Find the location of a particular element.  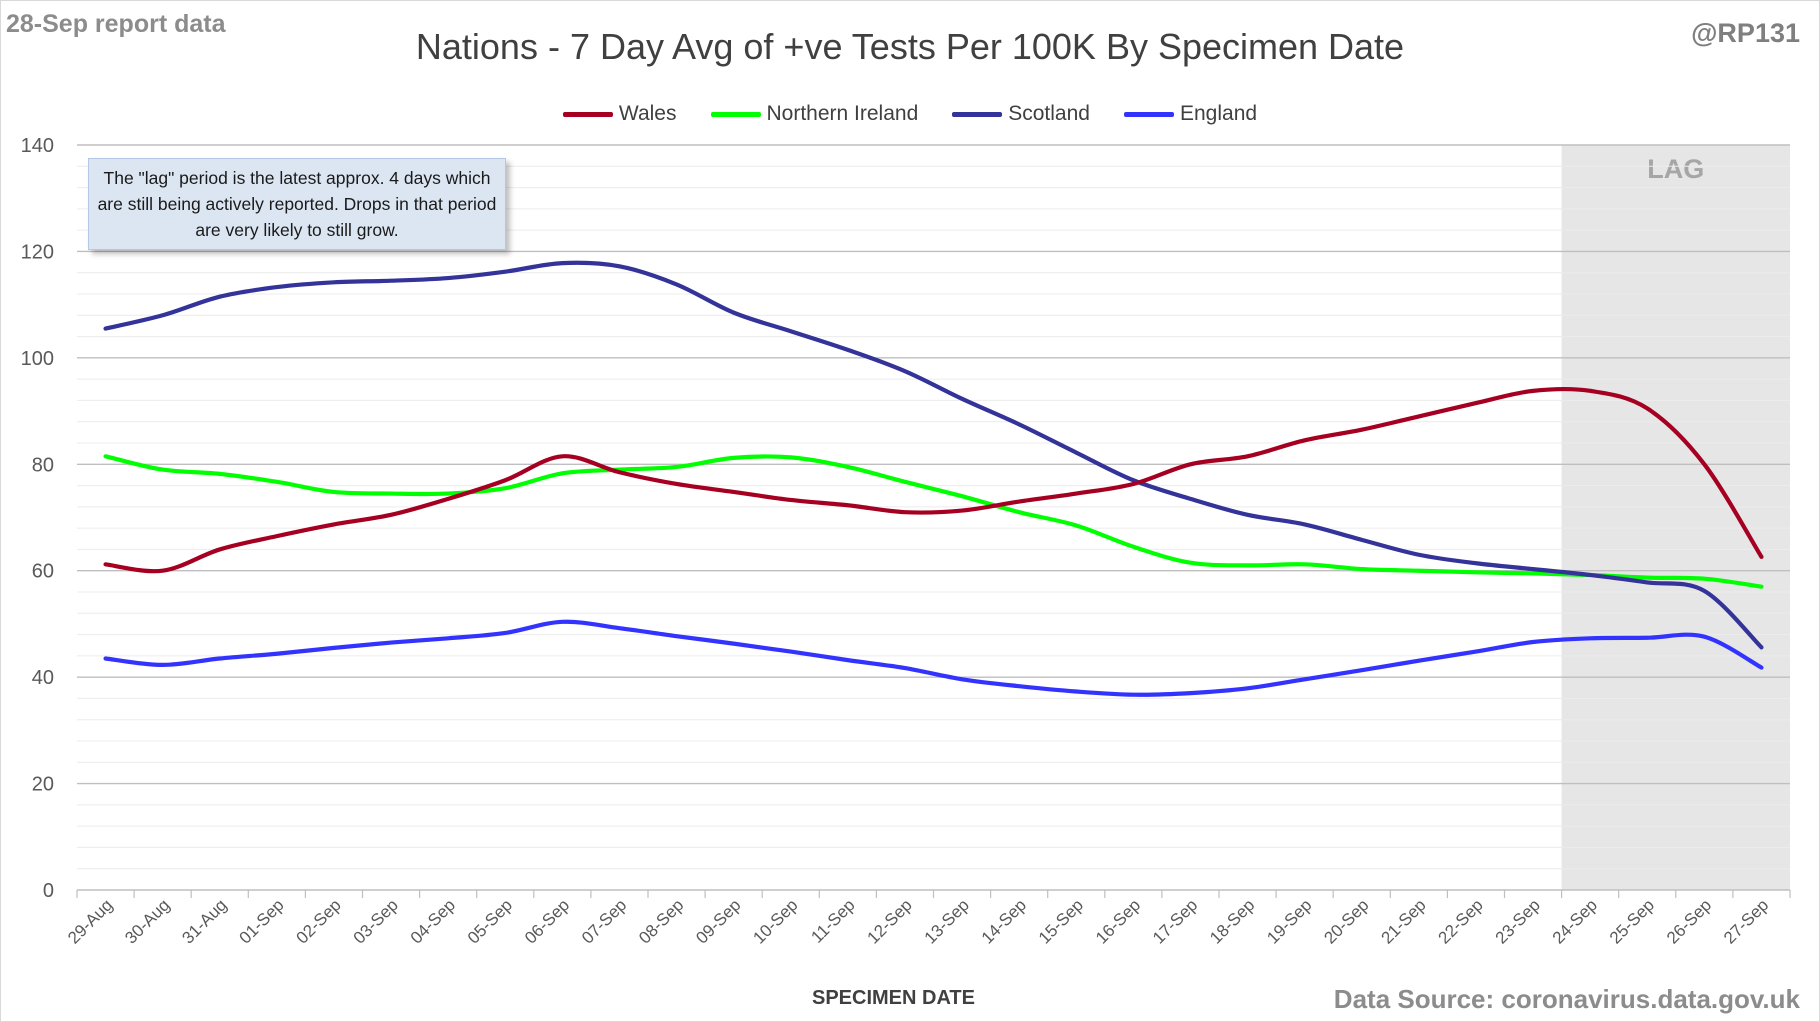

legend-label-wales: Wales is located at coordinates (647, 113).